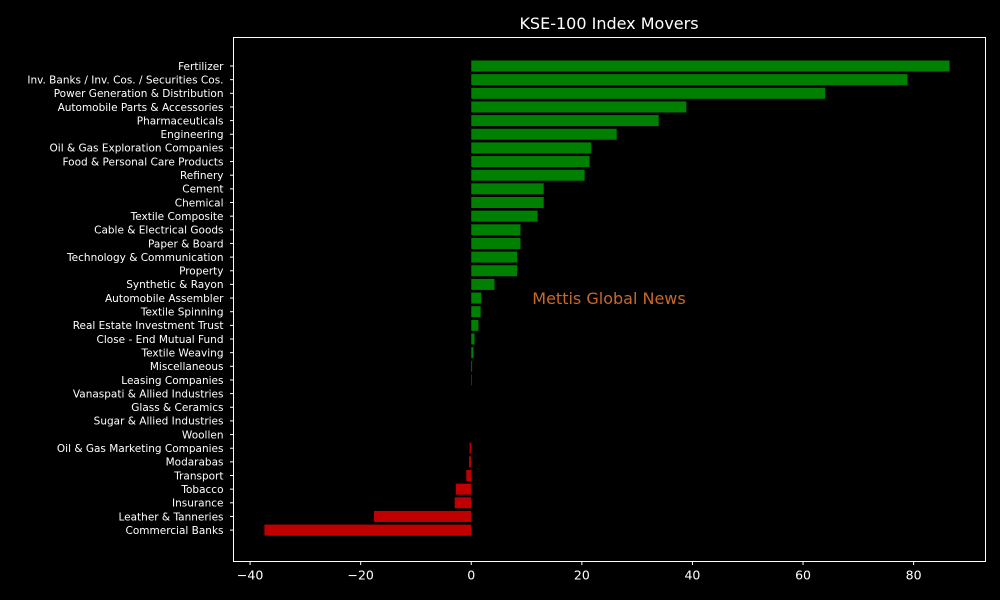 The image size is (1000, 600). What do you see at coordinates (141, 108) in the screenshot?
I see `category-label: Automobile Parts & Accessories` at bounding box center [141, 108].